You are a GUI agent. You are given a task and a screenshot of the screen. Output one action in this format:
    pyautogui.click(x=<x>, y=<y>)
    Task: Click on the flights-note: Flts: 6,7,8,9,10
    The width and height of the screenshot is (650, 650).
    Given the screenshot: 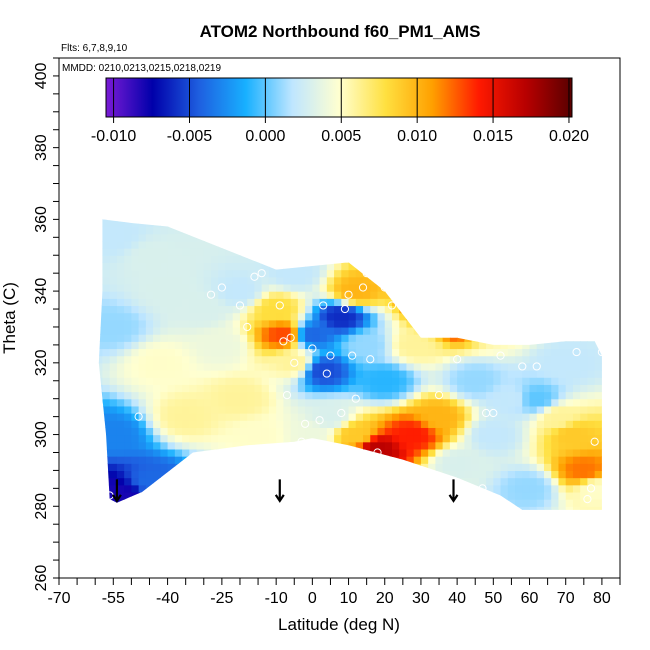 What is the action you would take?
    pyautogui.click(x=94, y=48)
    